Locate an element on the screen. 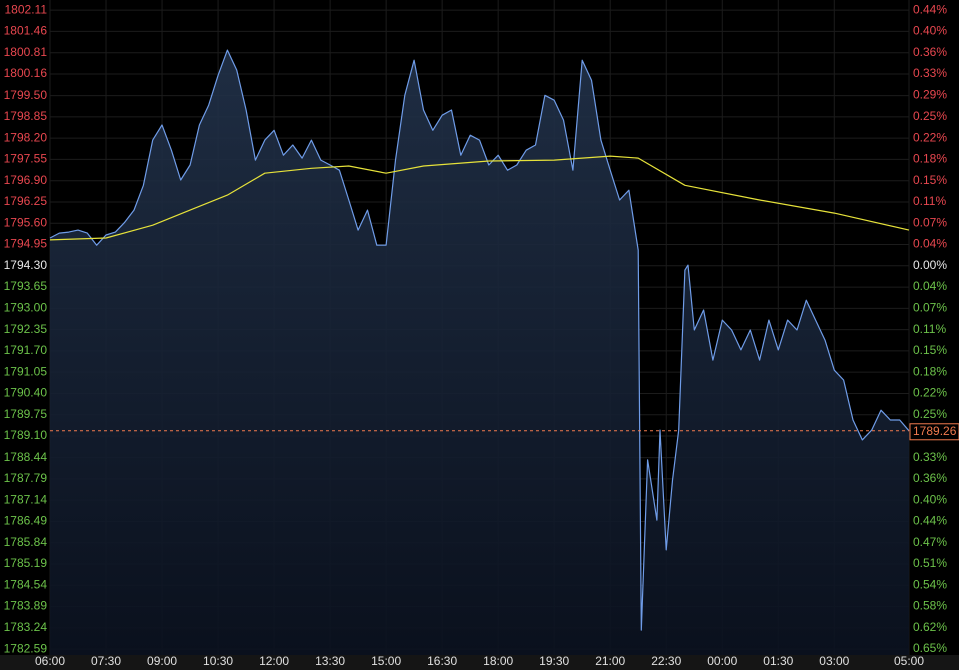  y-tick-label: 1802.11 is located at coordinates (26, 9).